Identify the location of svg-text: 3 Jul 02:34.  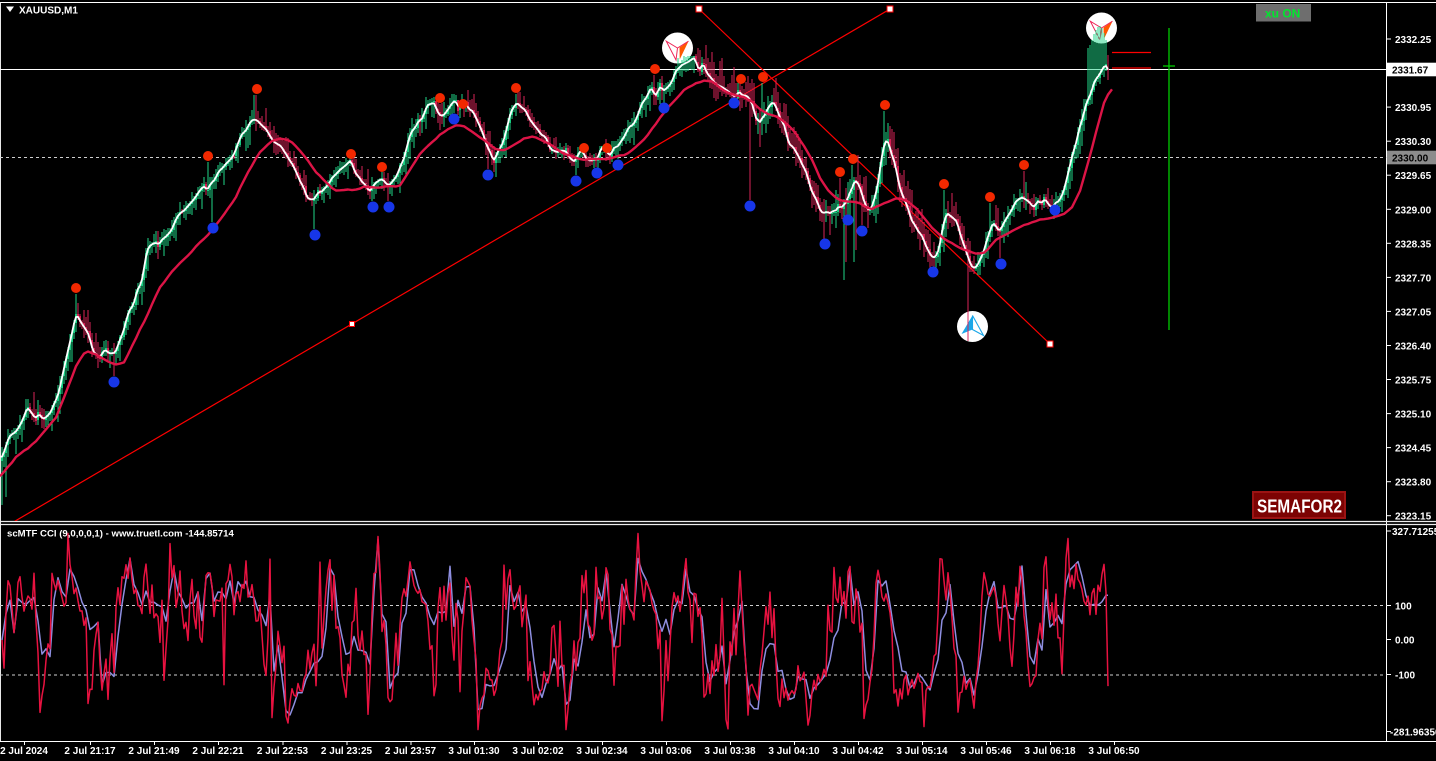
(602, 751).